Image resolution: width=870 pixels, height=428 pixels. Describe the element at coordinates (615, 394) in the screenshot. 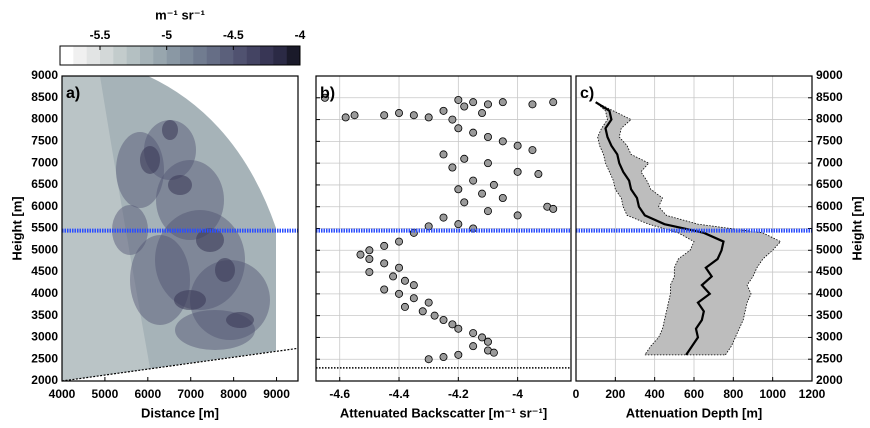

I see `x-tick-label: 200` at that location.